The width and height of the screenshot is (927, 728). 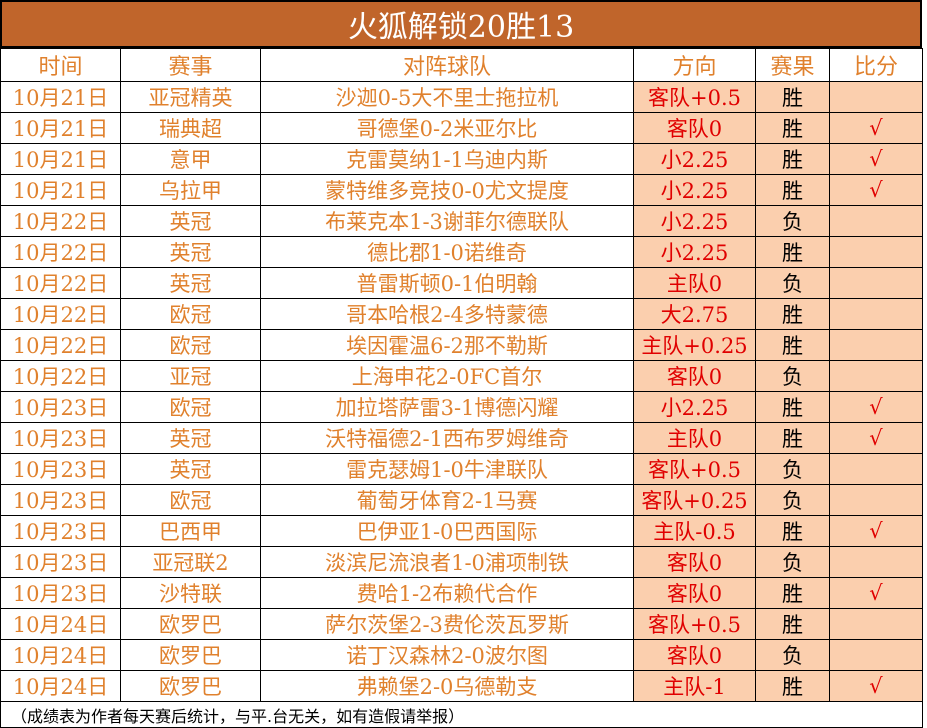 I want to click on table-row: 10月23日 欧冠 葡萄牙体育2-1马赛 客队+0.25 负, so click(x=461, y=500).